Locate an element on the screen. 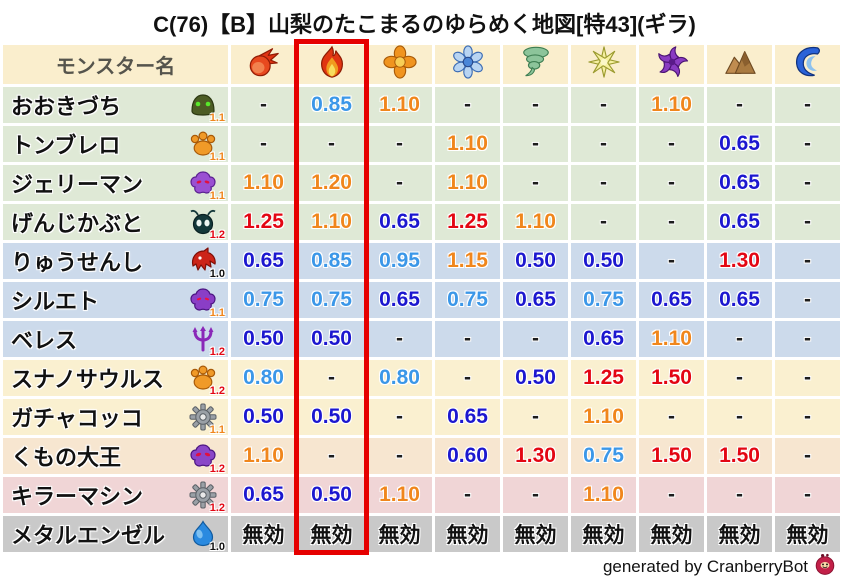 The image size is (849, 583). flame-icon is located at coordinates (332, 62).